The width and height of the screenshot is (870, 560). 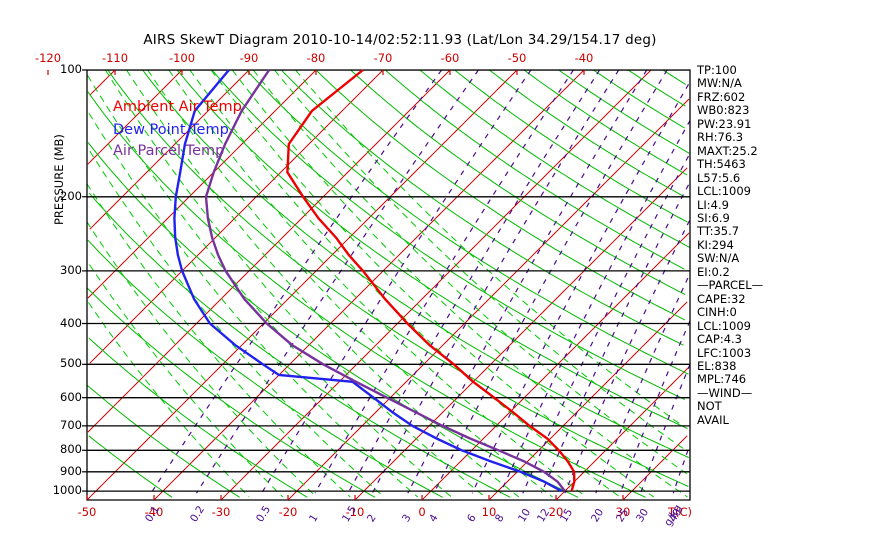 I want to click on pressure-tick-label: 300, so click(x=71, y=269).